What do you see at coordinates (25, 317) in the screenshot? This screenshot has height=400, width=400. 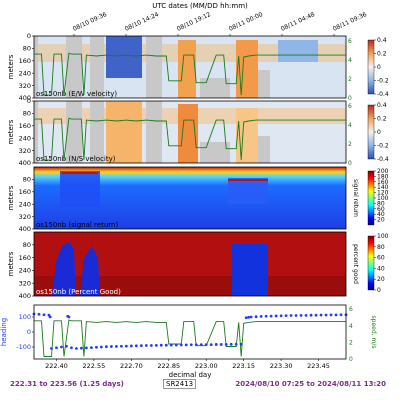 I see `y-tick-label: 100` at bounding box center [25, 317].